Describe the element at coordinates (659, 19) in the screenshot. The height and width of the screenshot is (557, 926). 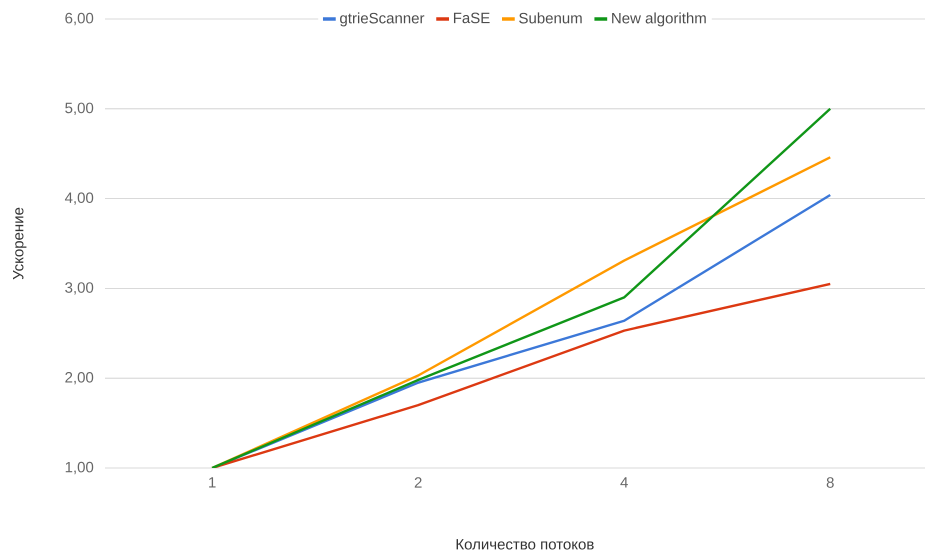
I see `legend-label: New algorithm` at that location.